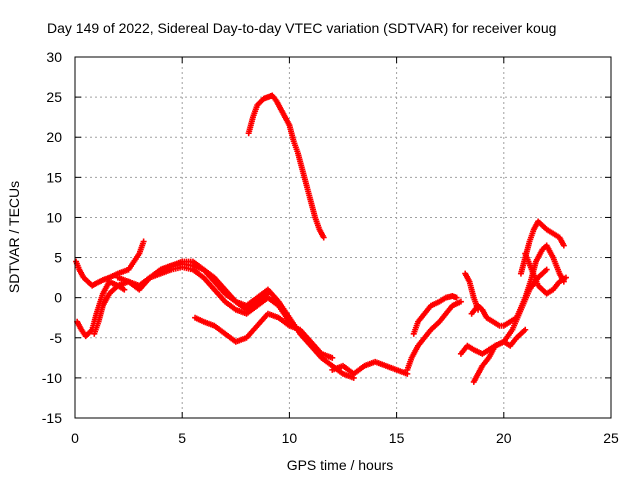 The image size is (640, 480). I want to click on x-tick-label: 25, so click(611, 438).